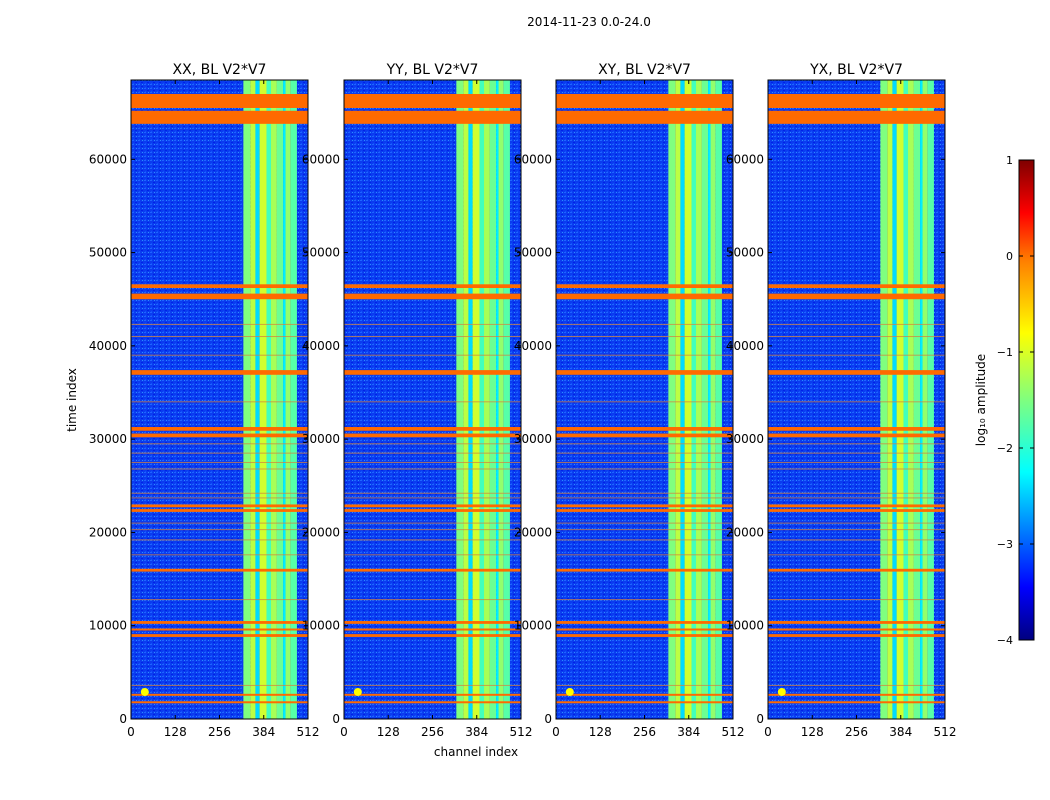  What do you see at coordinates (981, 400) in the screenshot?
I see `colorbar-label: log₁₀ amplitude` at bounding box center [981, 400].